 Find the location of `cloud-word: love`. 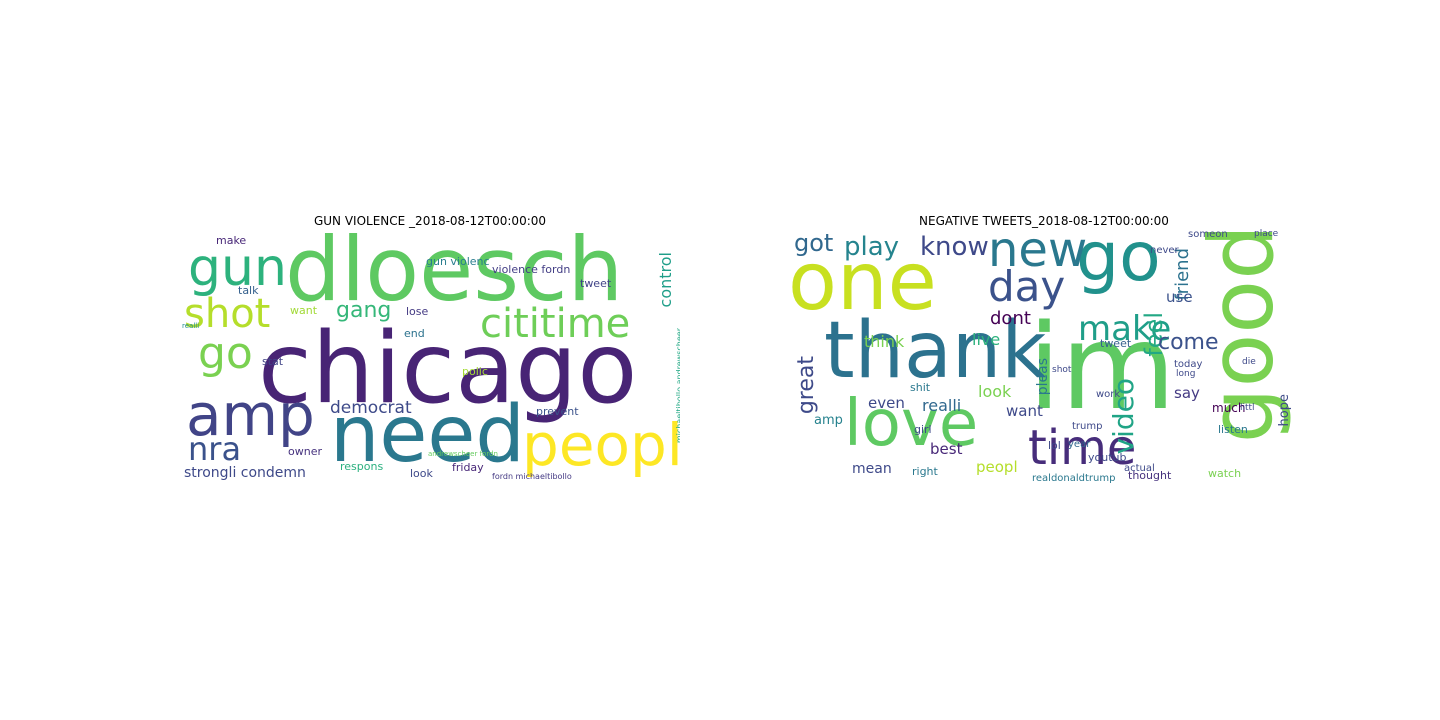

cloud-word: love is located at coordinates (911, 424).